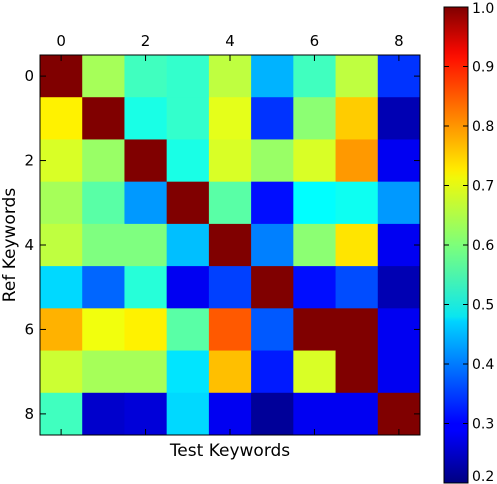  Describe the element at coordinates (483, 425) in the screenshot. I see `colorbar-tick-label: 0.3` at that location.